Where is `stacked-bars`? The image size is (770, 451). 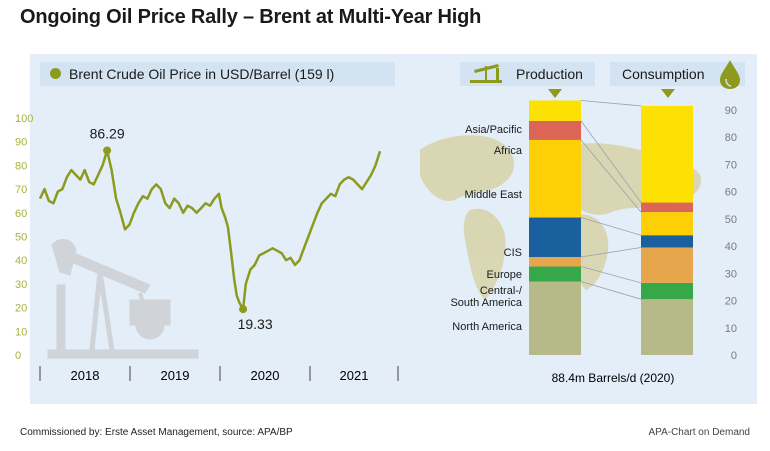 stacked-bars is located at coordinates (611, 227).